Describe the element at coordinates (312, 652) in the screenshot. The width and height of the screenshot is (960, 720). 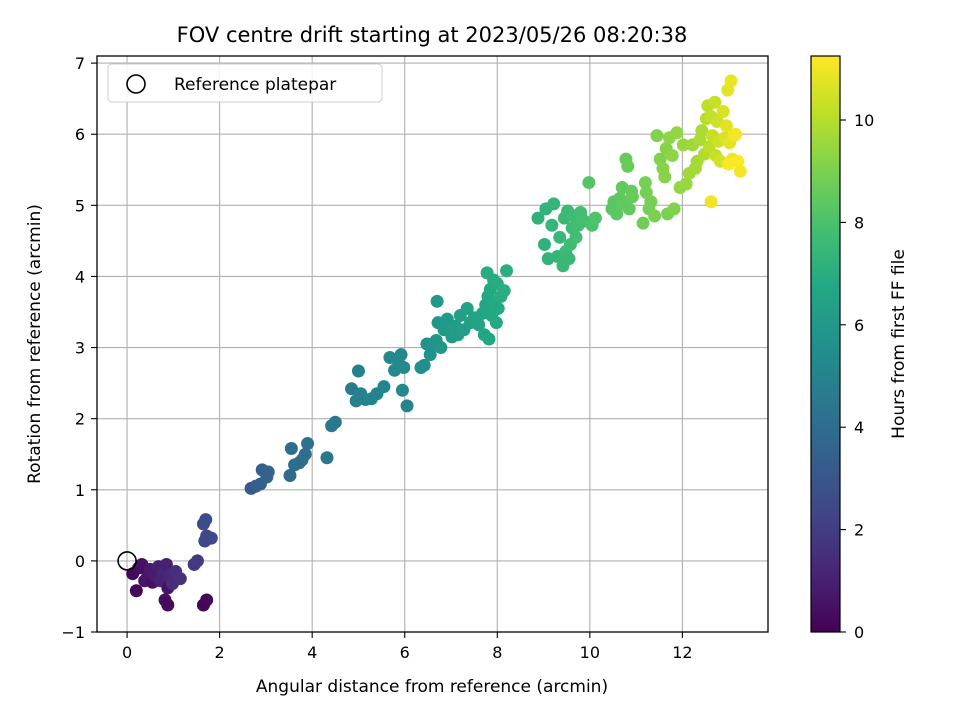
I see `x-tick-label: 4` at that location.